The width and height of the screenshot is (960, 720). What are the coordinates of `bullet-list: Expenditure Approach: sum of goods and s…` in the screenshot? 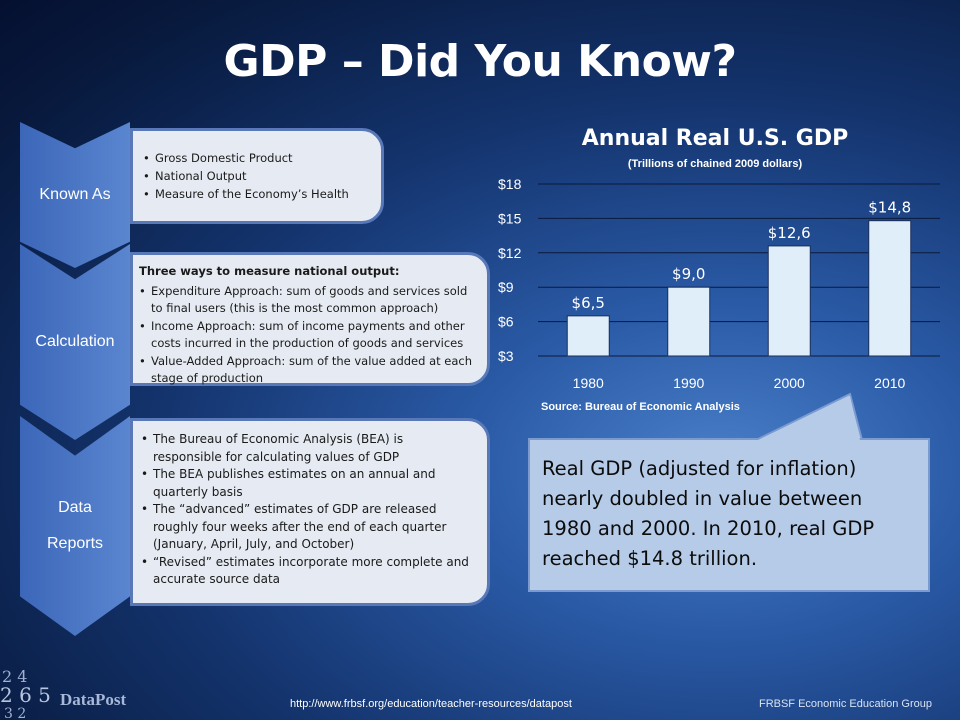 It's located at (308, 335).